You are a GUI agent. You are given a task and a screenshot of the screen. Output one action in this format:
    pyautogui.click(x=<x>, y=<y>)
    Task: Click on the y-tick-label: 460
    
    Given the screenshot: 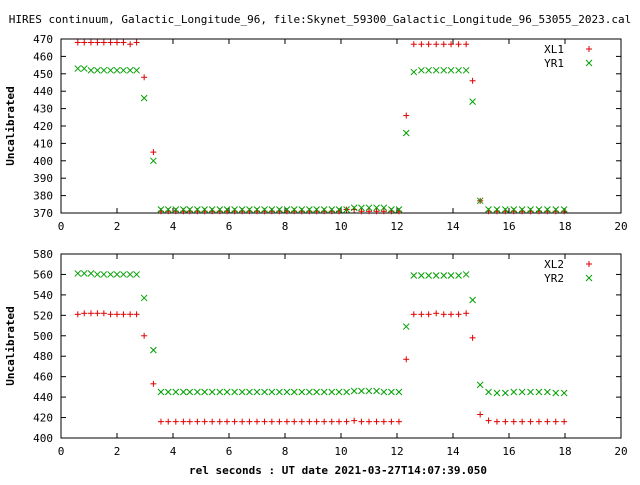 What is the action you would take?
    pyautogui.click(x=43, y=377)
    